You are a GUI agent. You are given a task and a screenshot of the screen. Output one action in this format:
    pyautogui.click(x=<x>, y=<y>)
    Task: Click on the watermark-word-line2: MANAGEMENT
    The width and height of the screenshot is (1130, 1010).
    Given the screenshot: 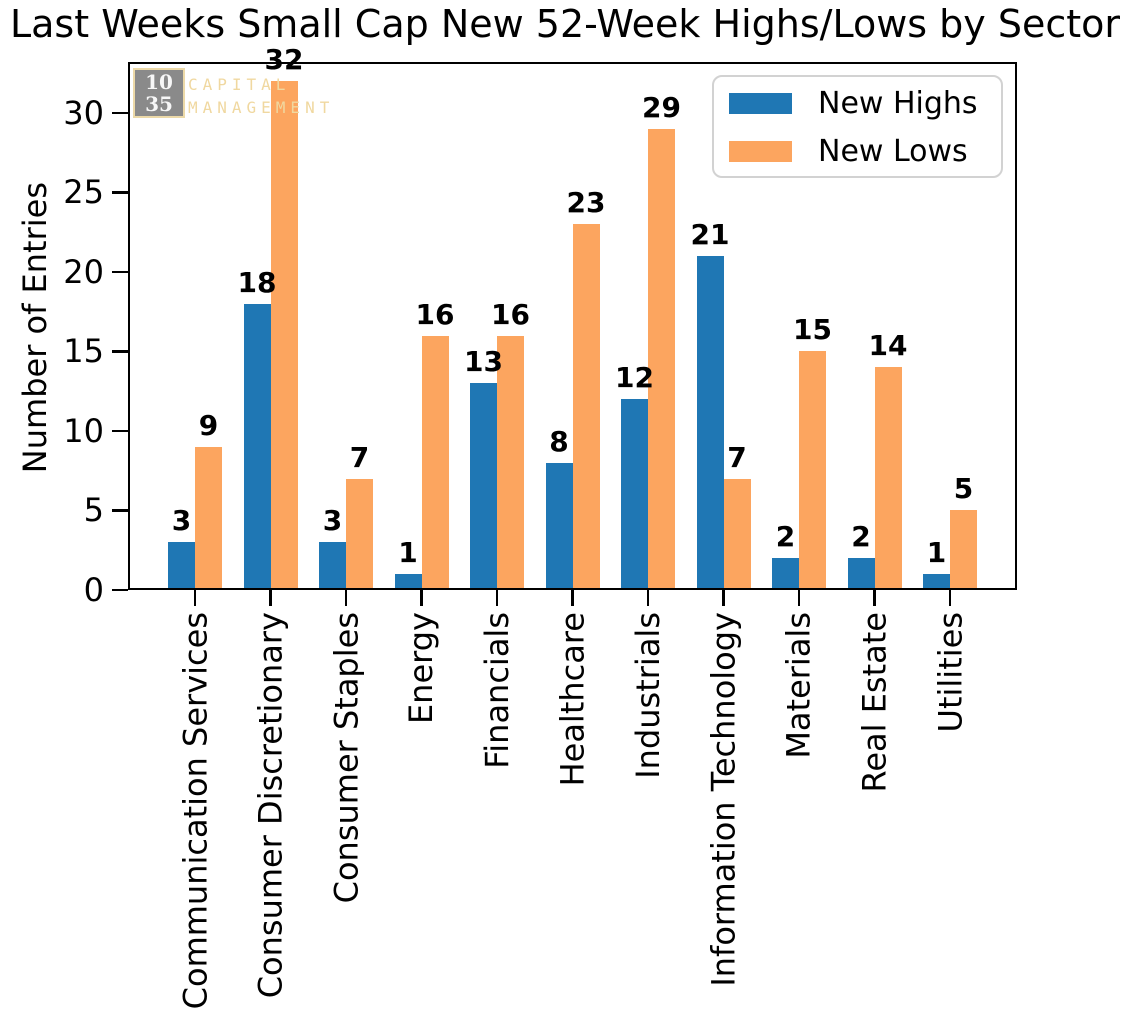 What is the action you would take?
    pyautogui.click(x=261, y=107)
    